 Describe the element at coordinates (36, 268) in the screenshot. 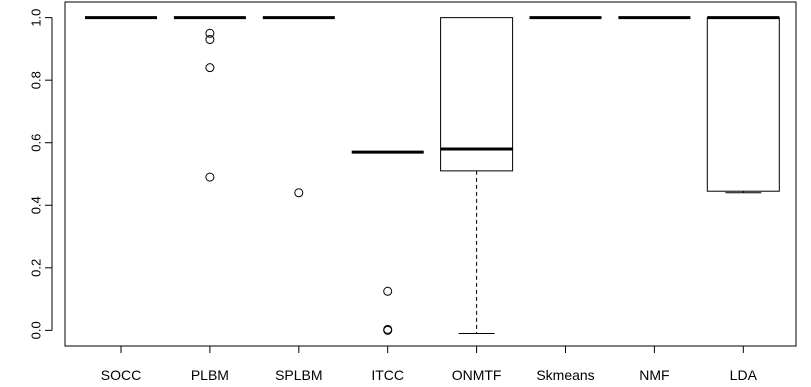

I see `y-tick-label: 0.2` at that location.